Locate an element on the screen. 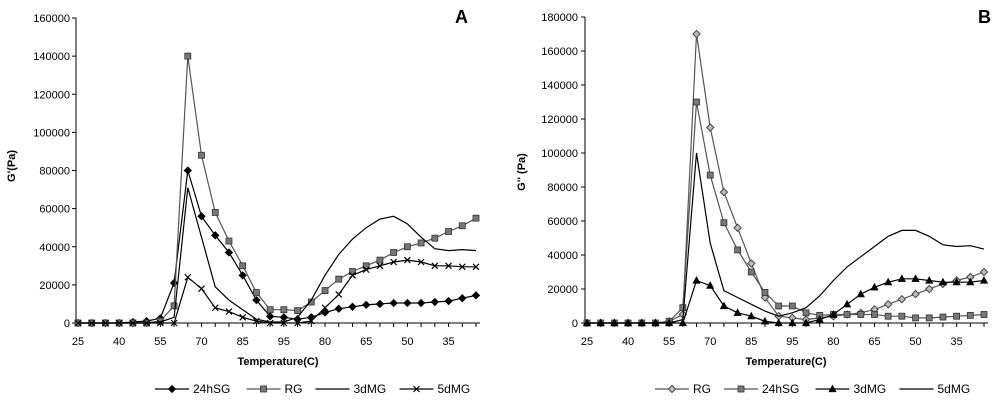  series-5dmg is located at coordinates (277, 291).